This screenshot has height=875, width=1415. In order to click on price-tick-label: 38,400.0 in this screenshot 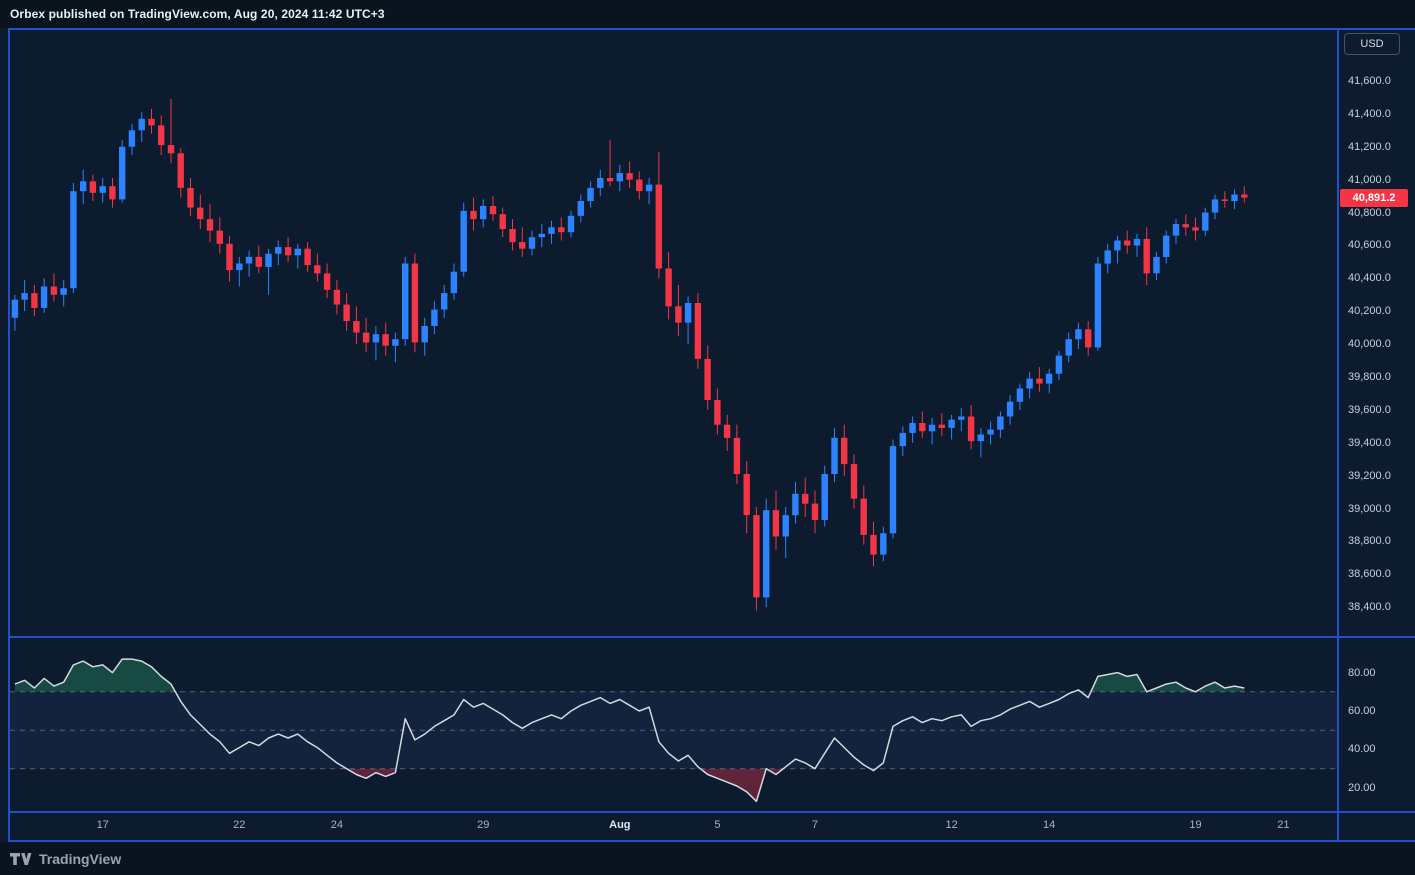, I will do `click(1369, 607)`.